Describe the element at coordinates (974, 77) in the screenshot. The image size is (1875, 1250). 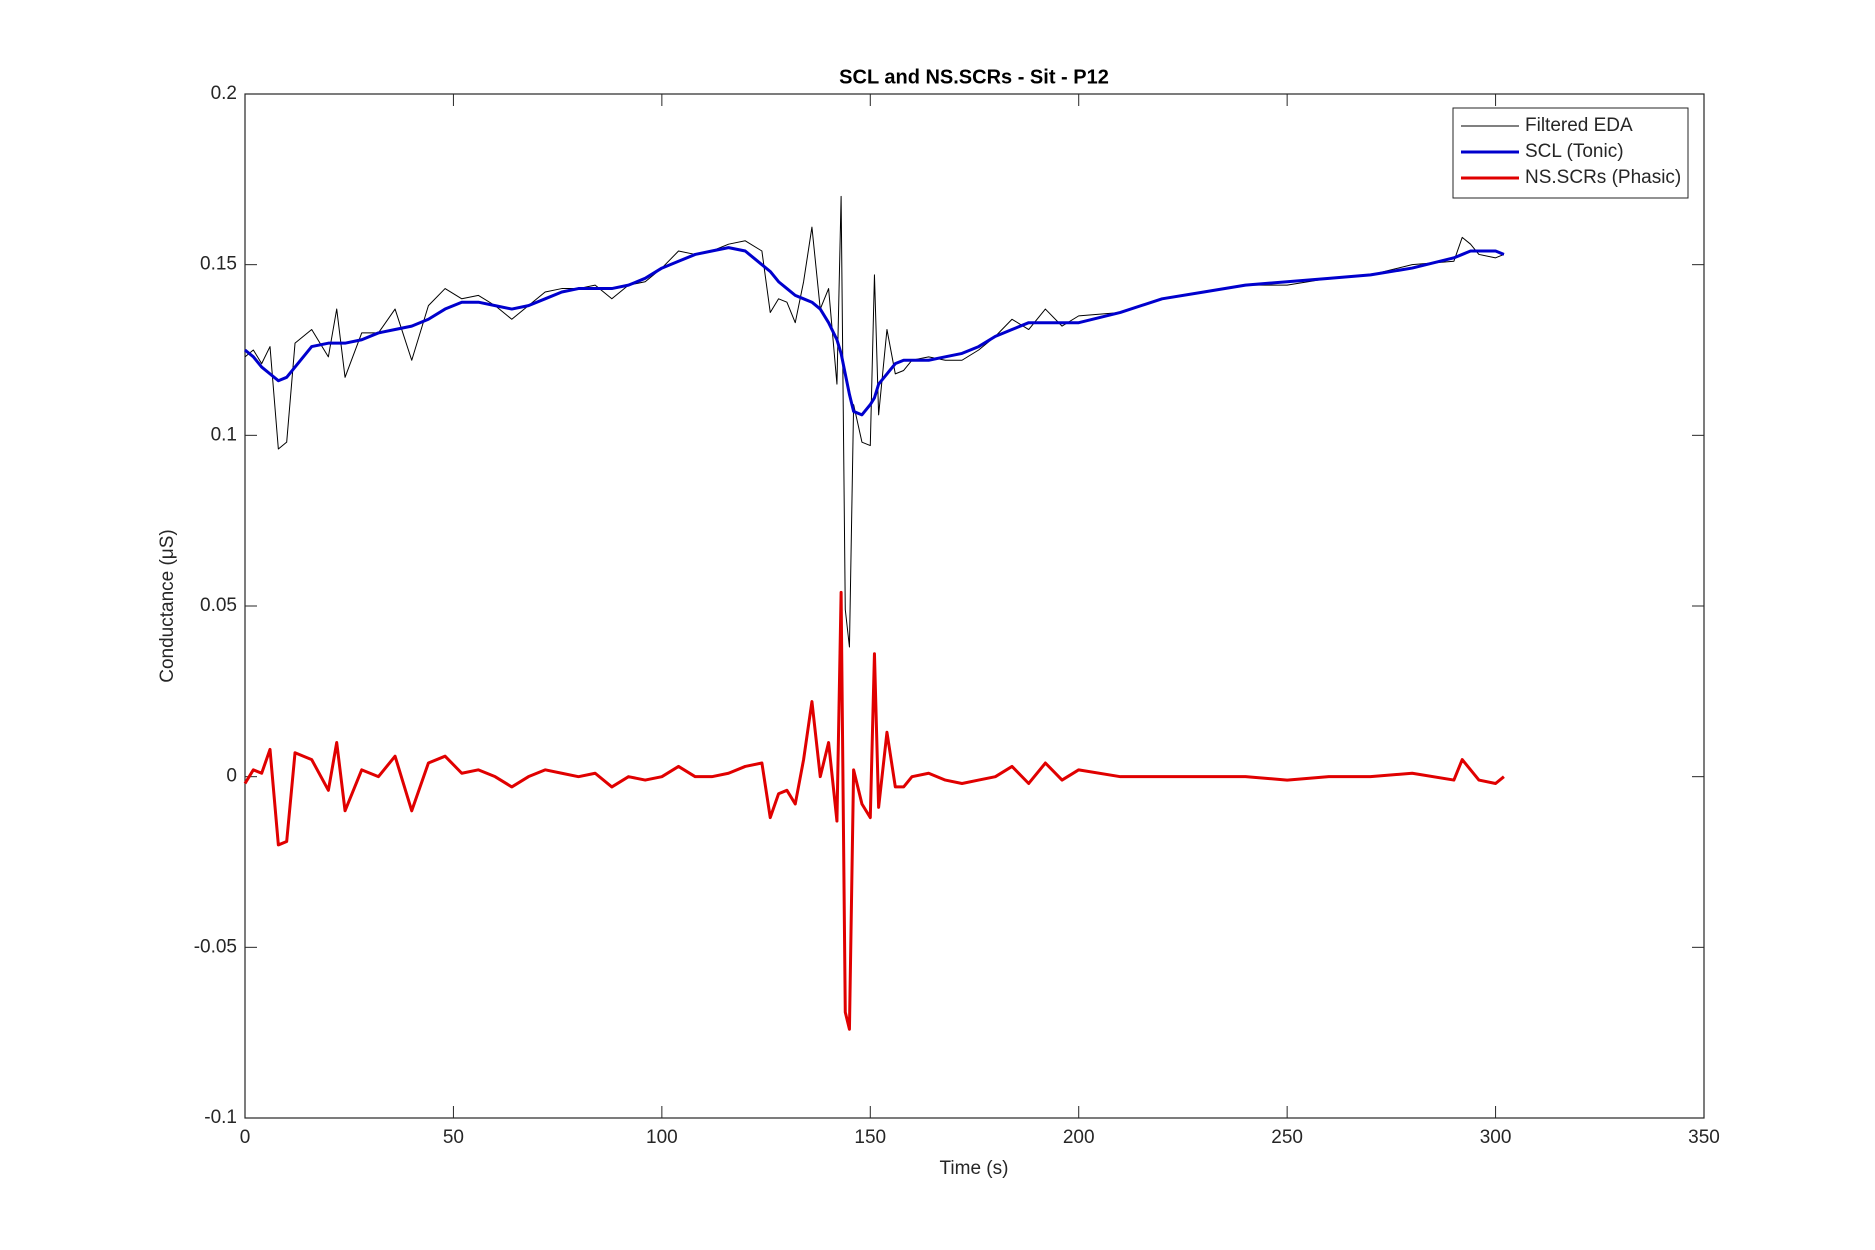
I see `chart-title: SCL and NS.SCRs - Sit - P12` at that location.